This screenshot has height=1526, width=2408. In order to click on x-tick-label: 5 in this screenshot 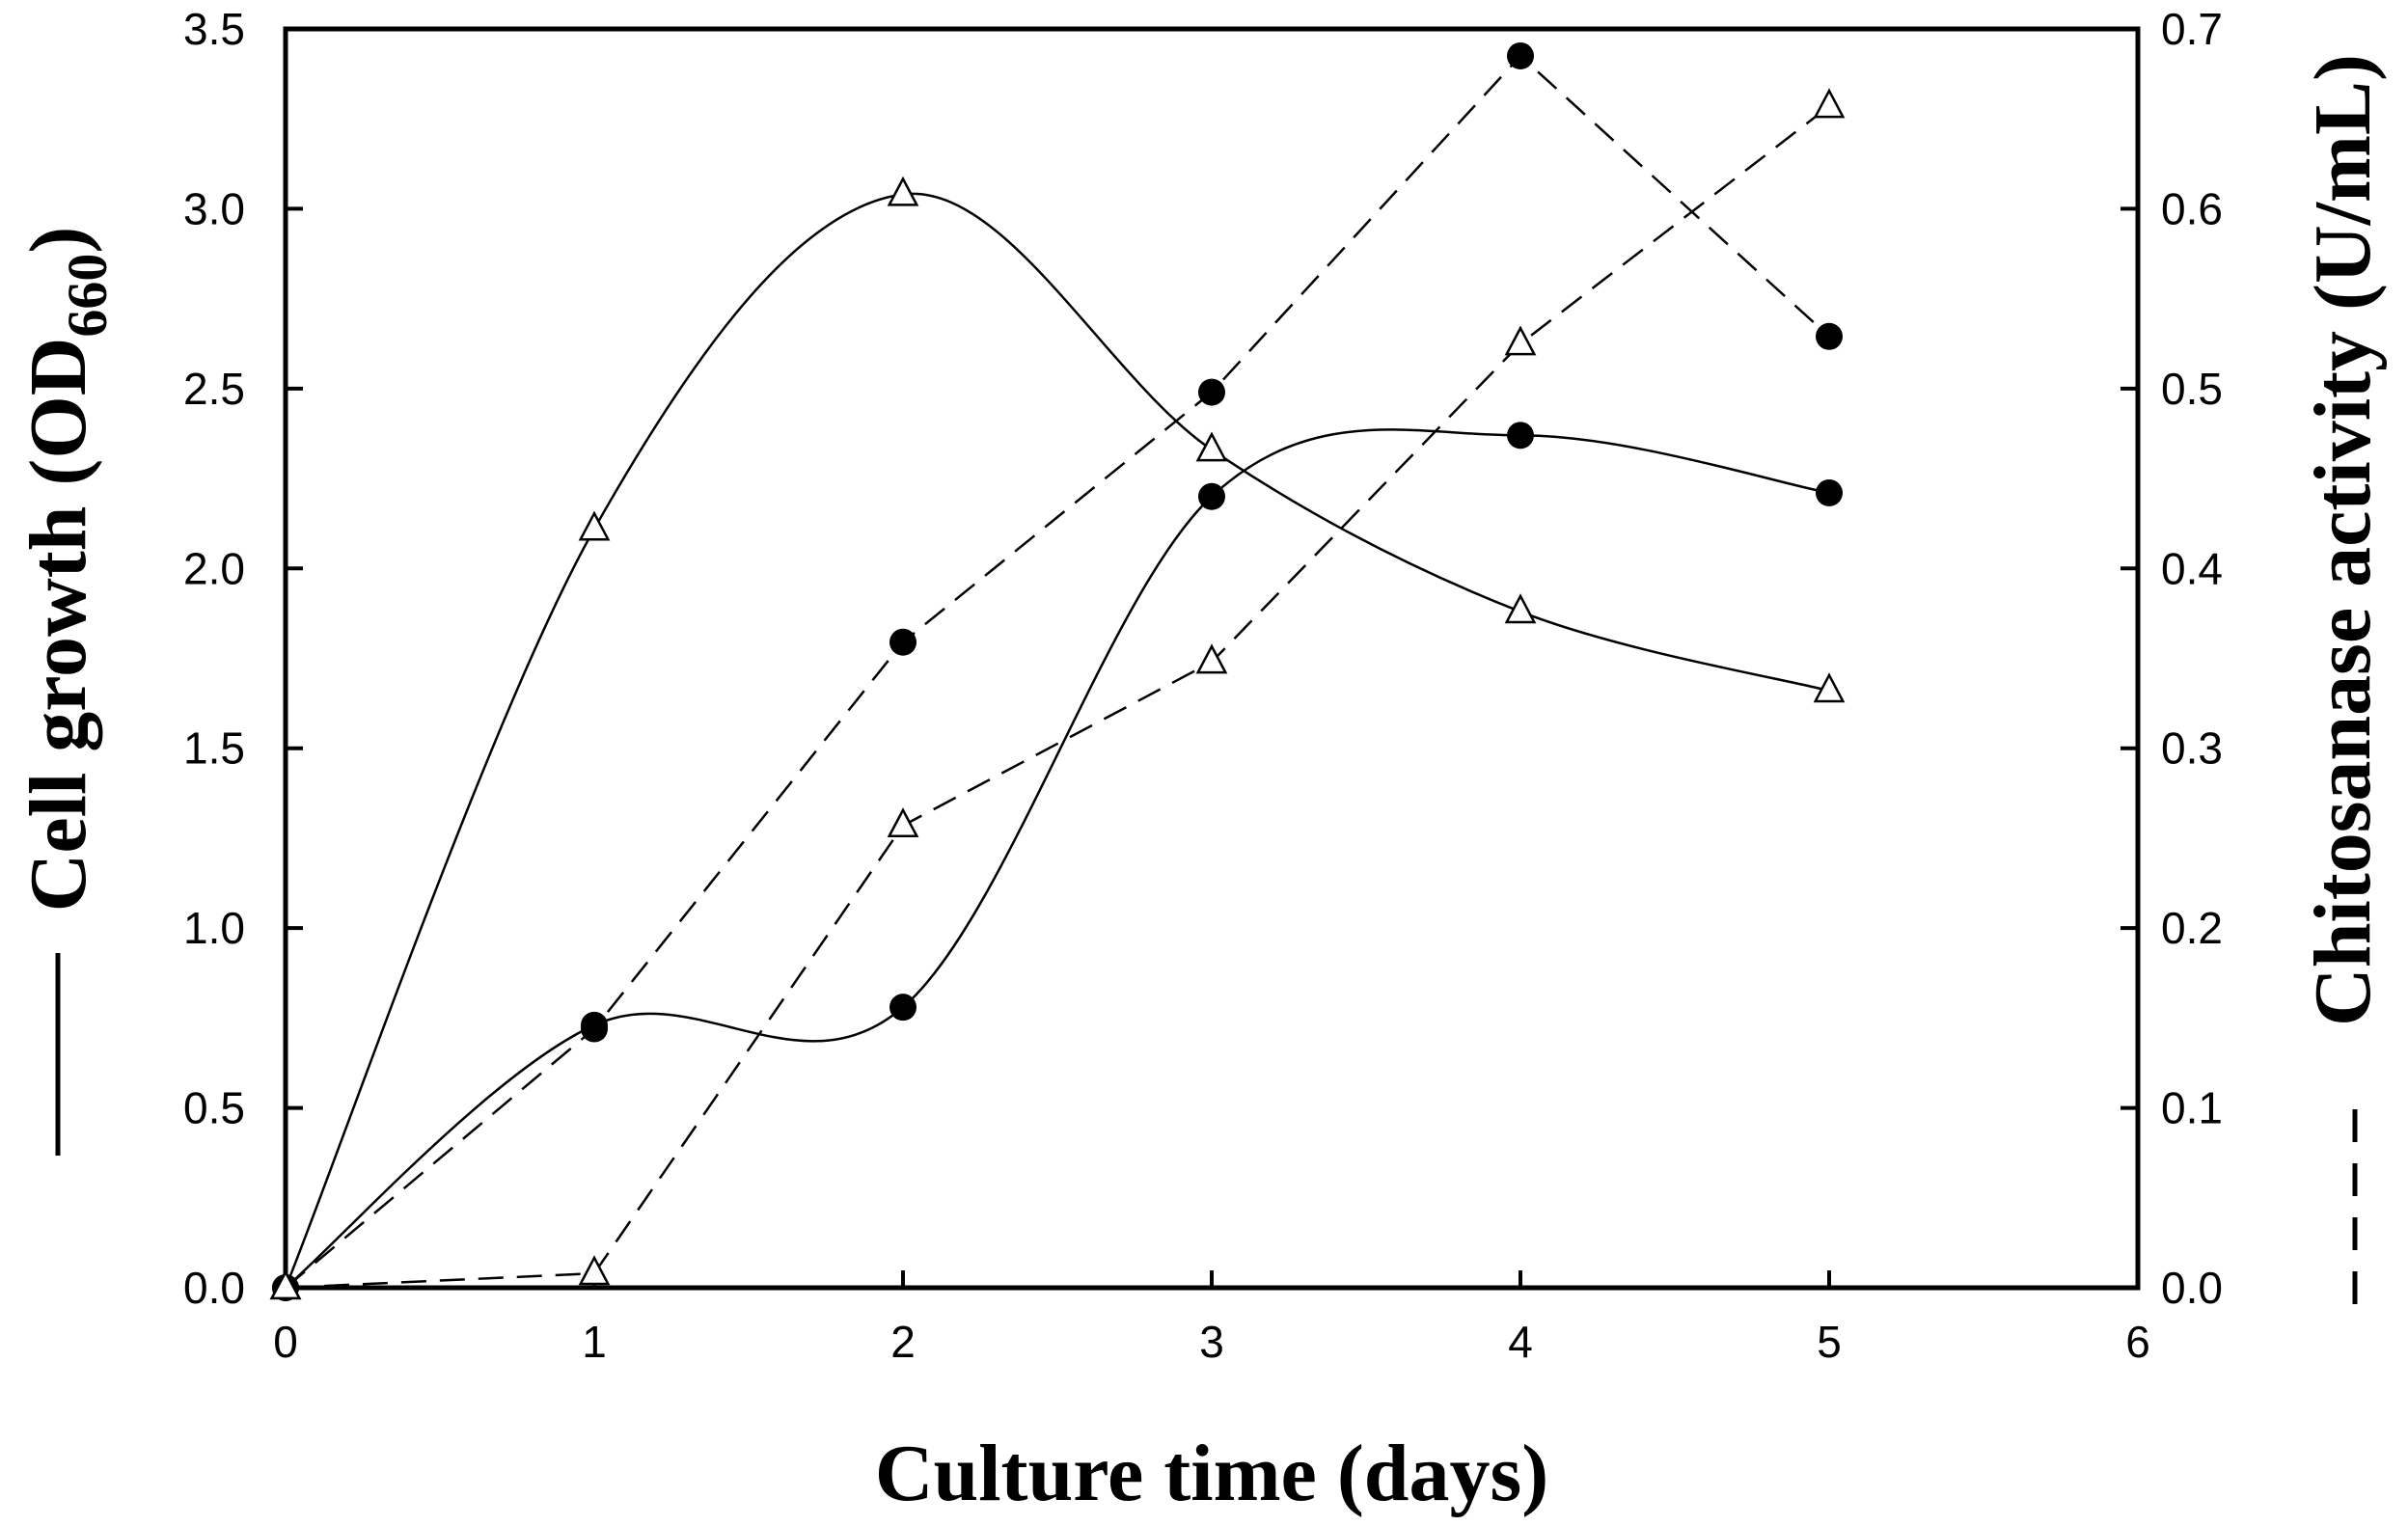, I will do `click(1829, 1342)`.